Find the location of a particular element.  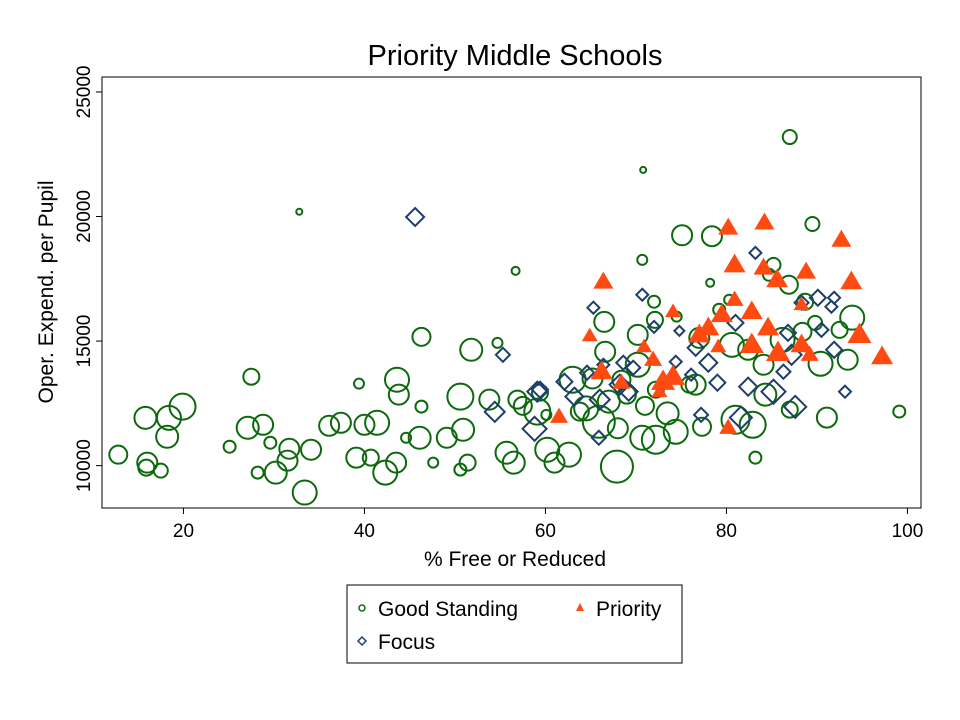

legend: Good Standing Priority Focus is located at coordinates (514, 624).